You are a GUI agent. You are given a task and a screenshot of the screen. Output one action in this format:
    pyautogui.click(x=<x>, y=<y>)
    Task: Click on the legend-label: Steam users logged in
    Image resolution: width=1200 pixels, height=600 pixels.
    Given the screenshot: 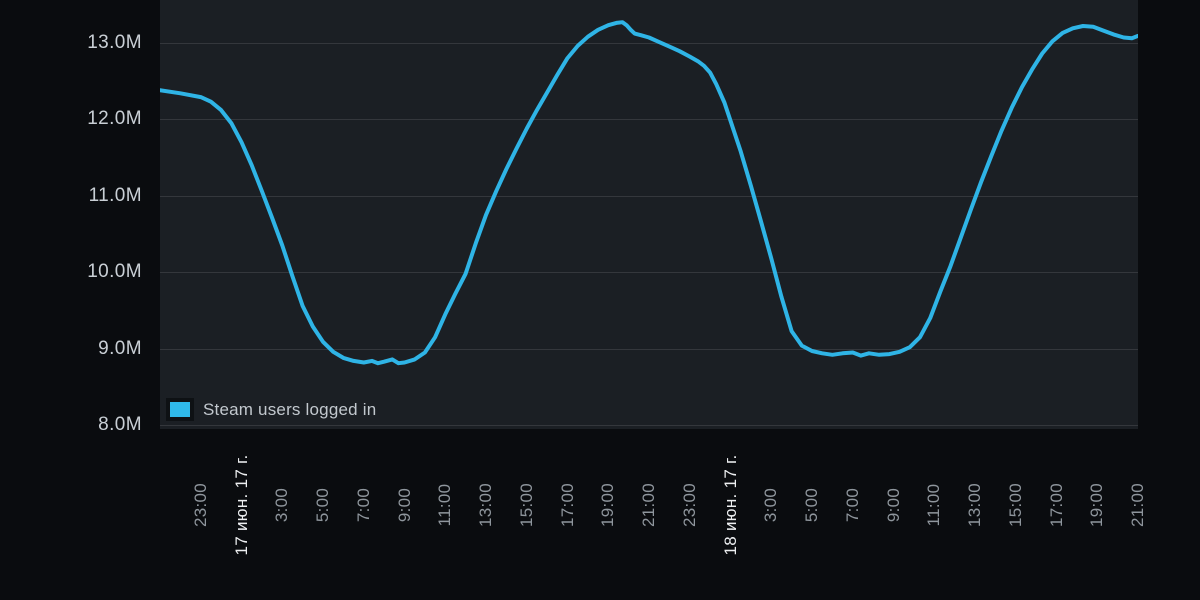 What is the action you would take?
    pyautogui.click(x=290, y=409)
    